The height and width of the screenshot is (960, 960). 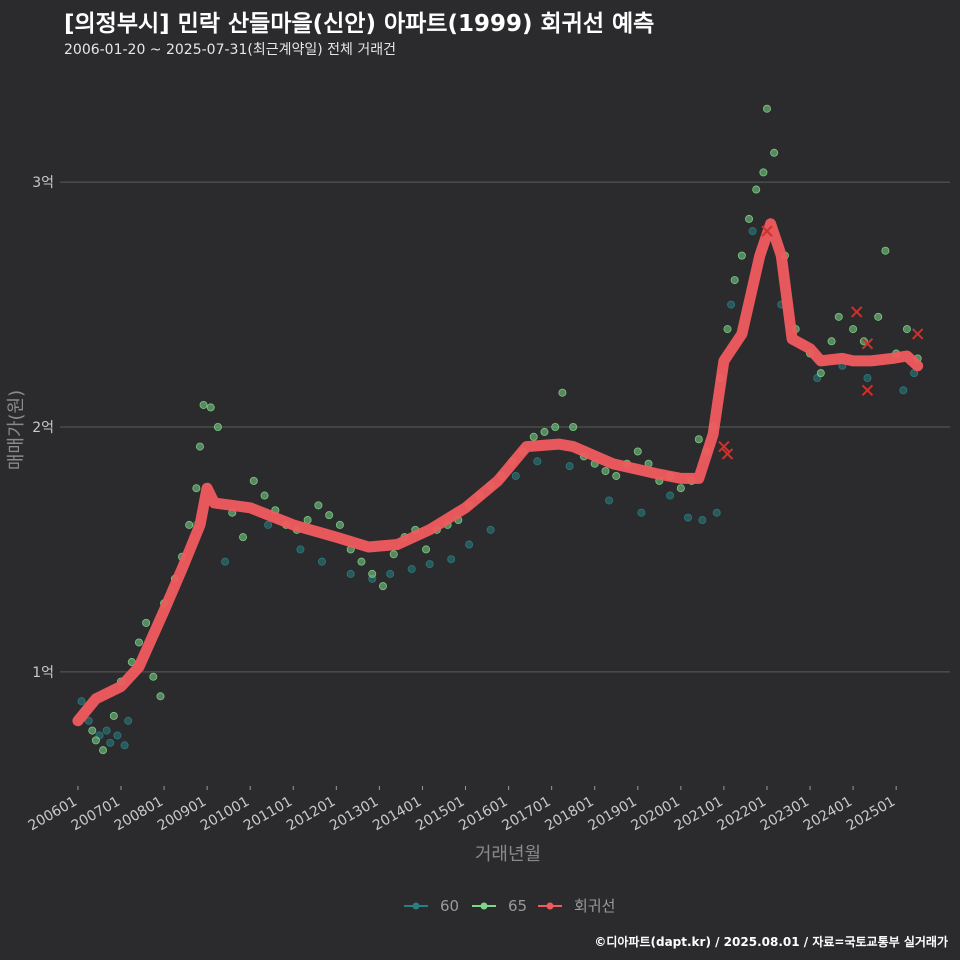 What do you see at coordinates (225, 814) in the screenshot?
I see `x-tick-label: 201001` at bounding box center [225, 814].